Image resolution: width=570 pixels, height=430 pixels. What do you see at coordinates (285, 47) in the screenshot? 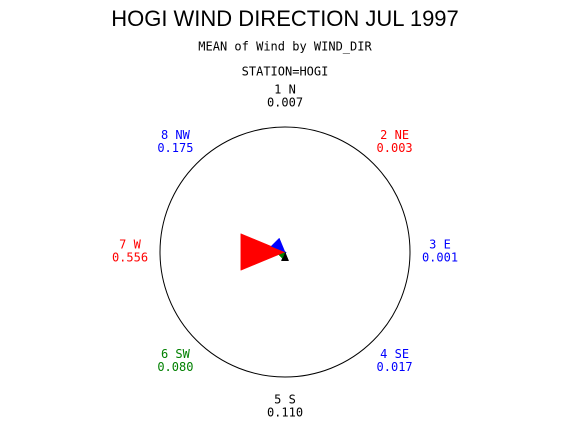
I see `chart-subtitle: MEAN of Wind by WIND_DIR` at bounding box center [285, 47].